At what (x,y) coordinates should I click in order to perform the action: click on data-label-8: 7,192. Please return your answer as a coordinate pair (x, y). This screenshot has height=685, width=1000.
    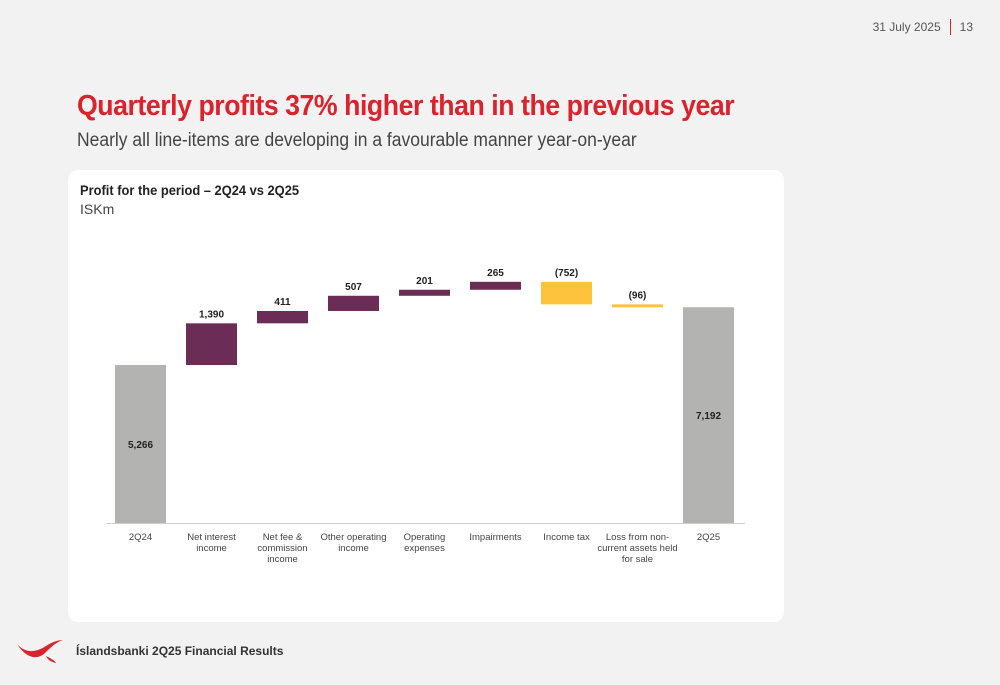
    Looking at the image, I should click on (708, 416).